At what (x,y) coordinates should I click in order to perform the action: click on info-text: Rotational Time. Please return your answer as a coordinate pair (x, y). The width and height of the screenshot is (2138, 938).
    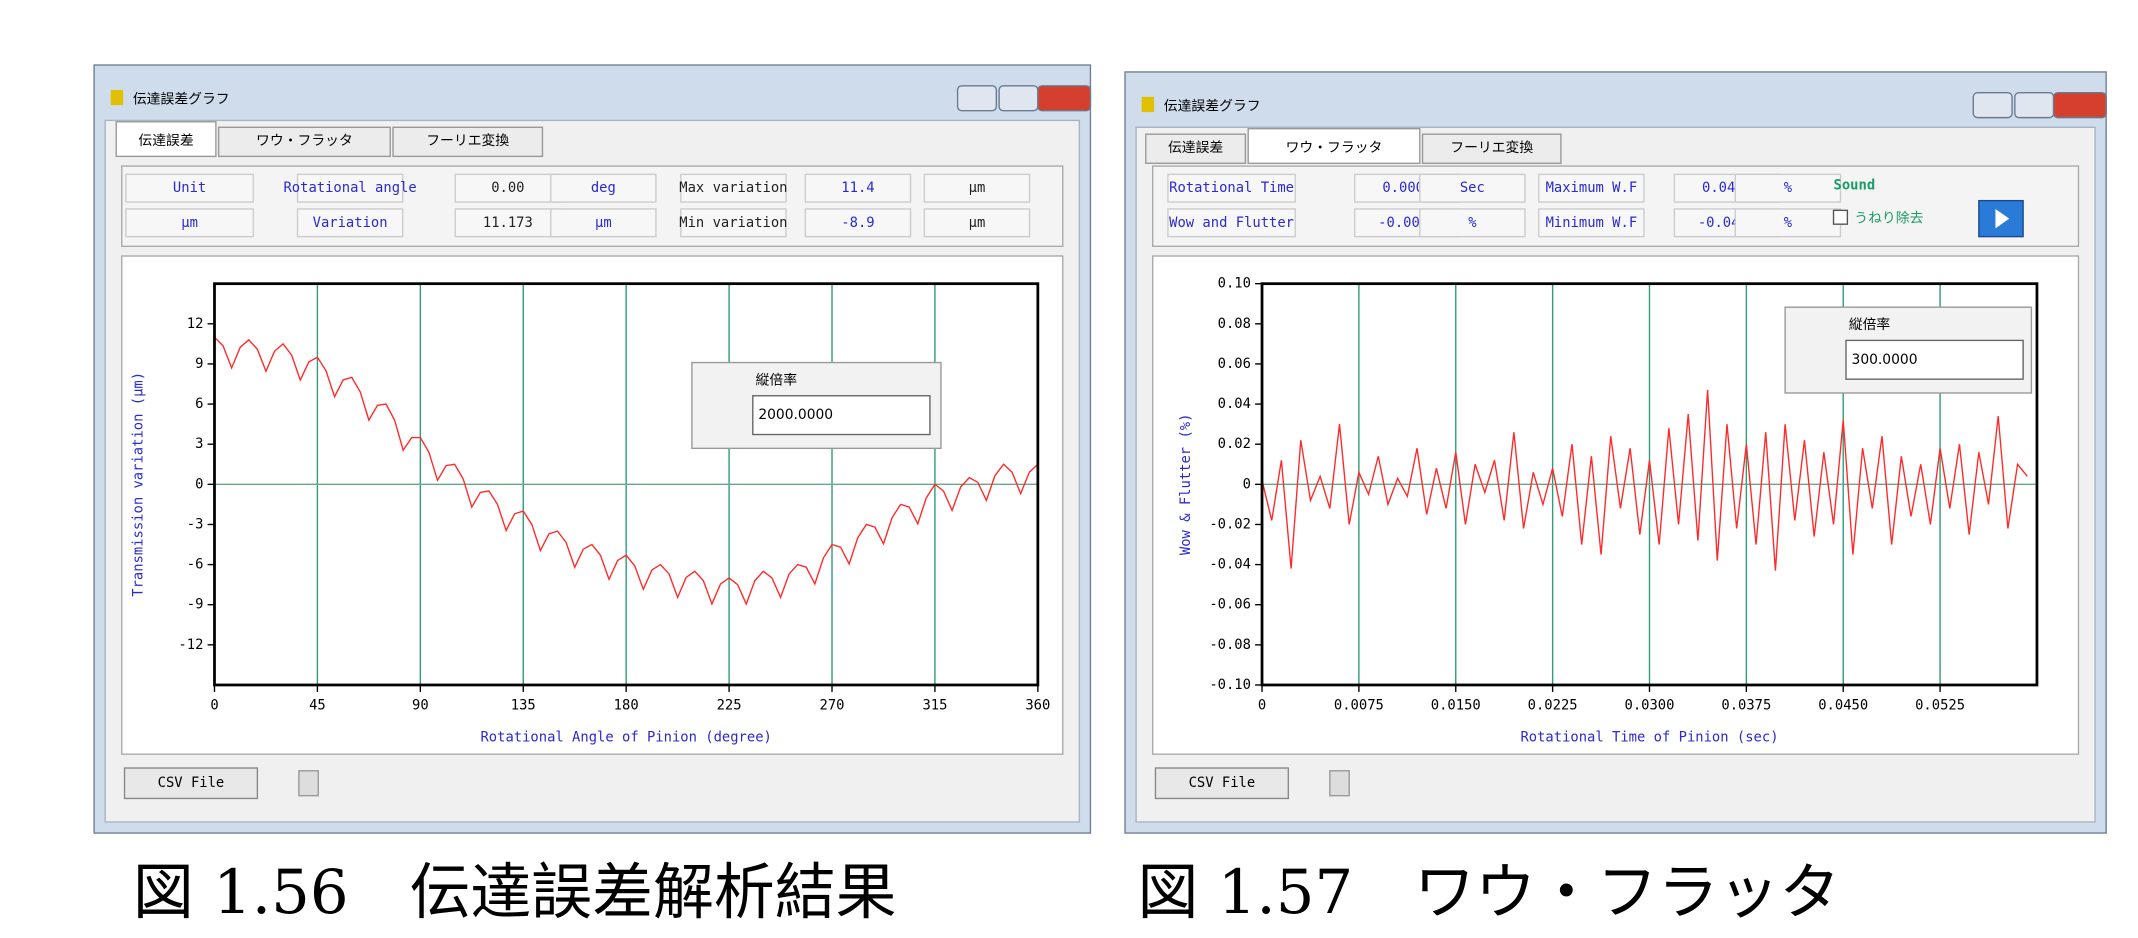
    Looking at the image, I should click on (1231, 188).